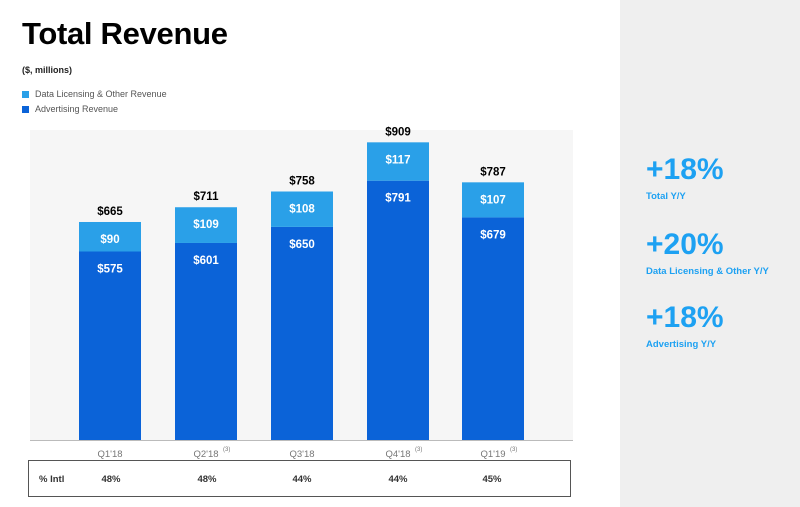  I want to click on x-tick-label: Q2'18, so click(205, 454).